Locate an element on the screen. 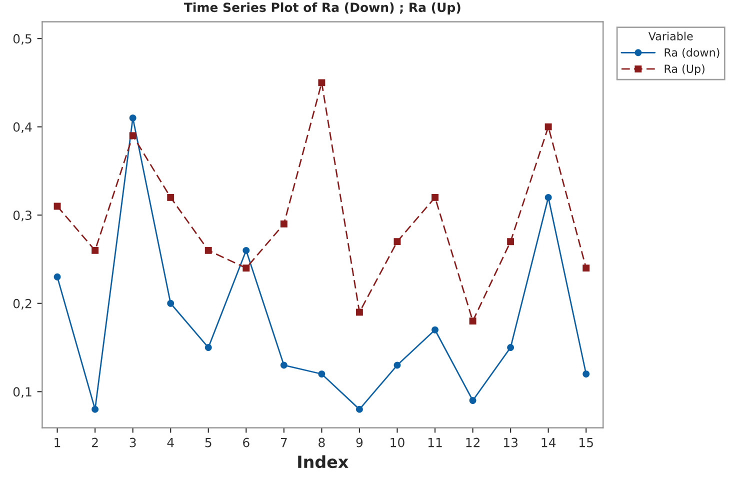 The height and width of the screenshot is (484, 740). x-tick-label: 10 is located at coordinates (397, 443).